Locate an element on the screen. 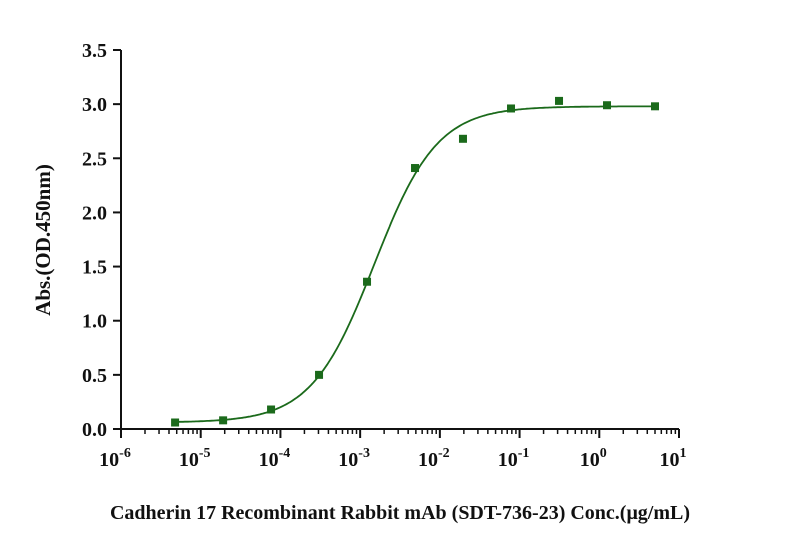 The width and height of the screenshot is (787, 553). x-tick-label: 10⁻² is located at coordinates (434, 458).